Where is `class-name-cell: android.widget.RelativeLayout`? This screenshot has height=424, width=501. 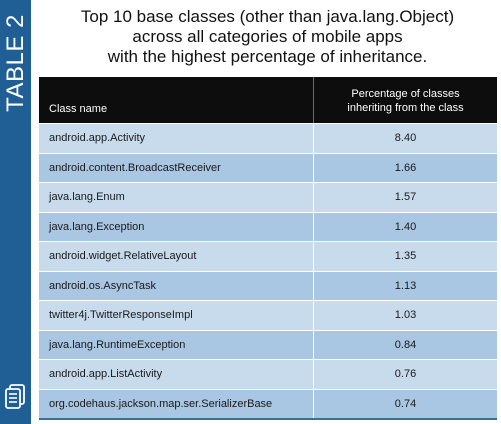
class-name-cell: android.widget.RelativeLayout is located at coordinates (123, 256).